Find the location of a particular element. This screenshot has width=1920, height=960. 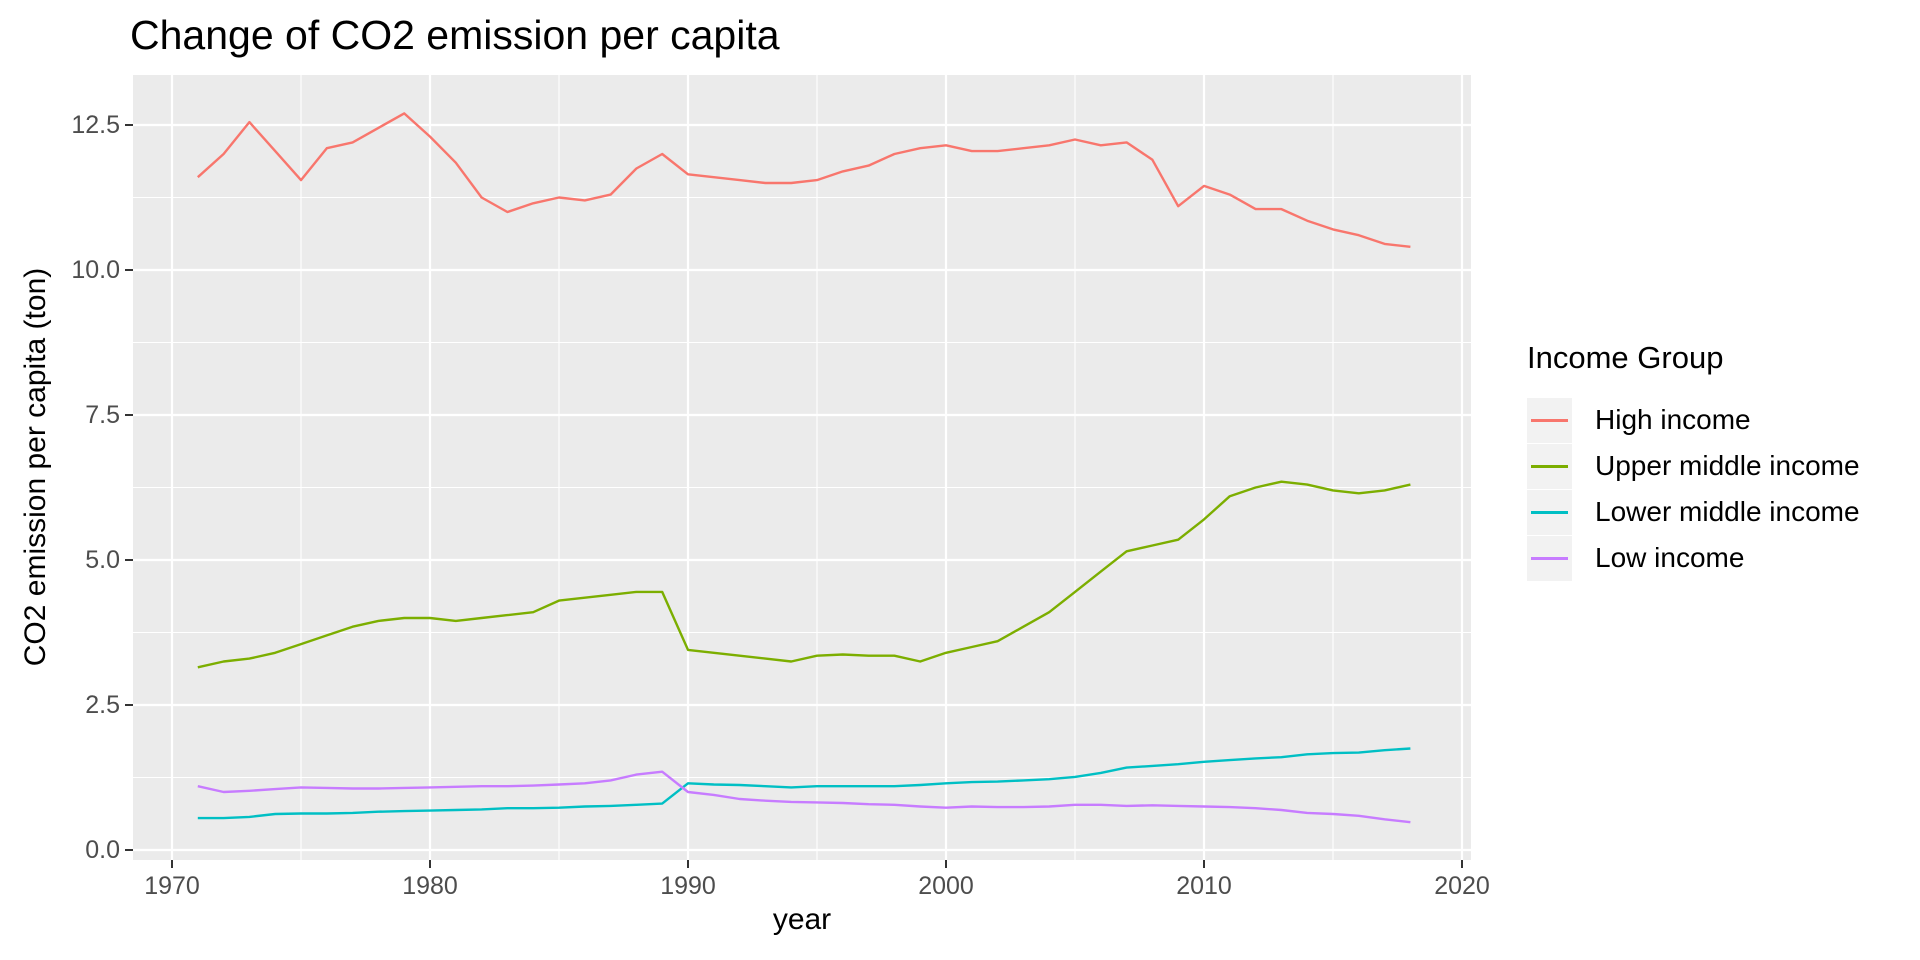

legend-item-high-income: High income is located at coordinates (1693, 420).